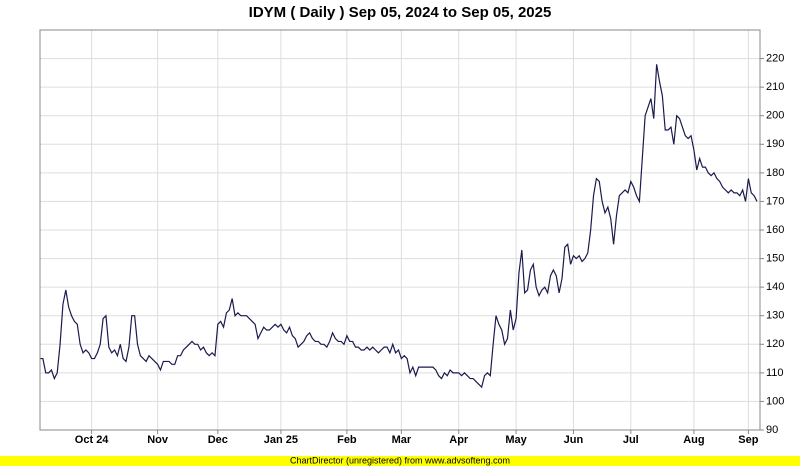  I want to click on y-tick-label: 120, so click(775, 344).